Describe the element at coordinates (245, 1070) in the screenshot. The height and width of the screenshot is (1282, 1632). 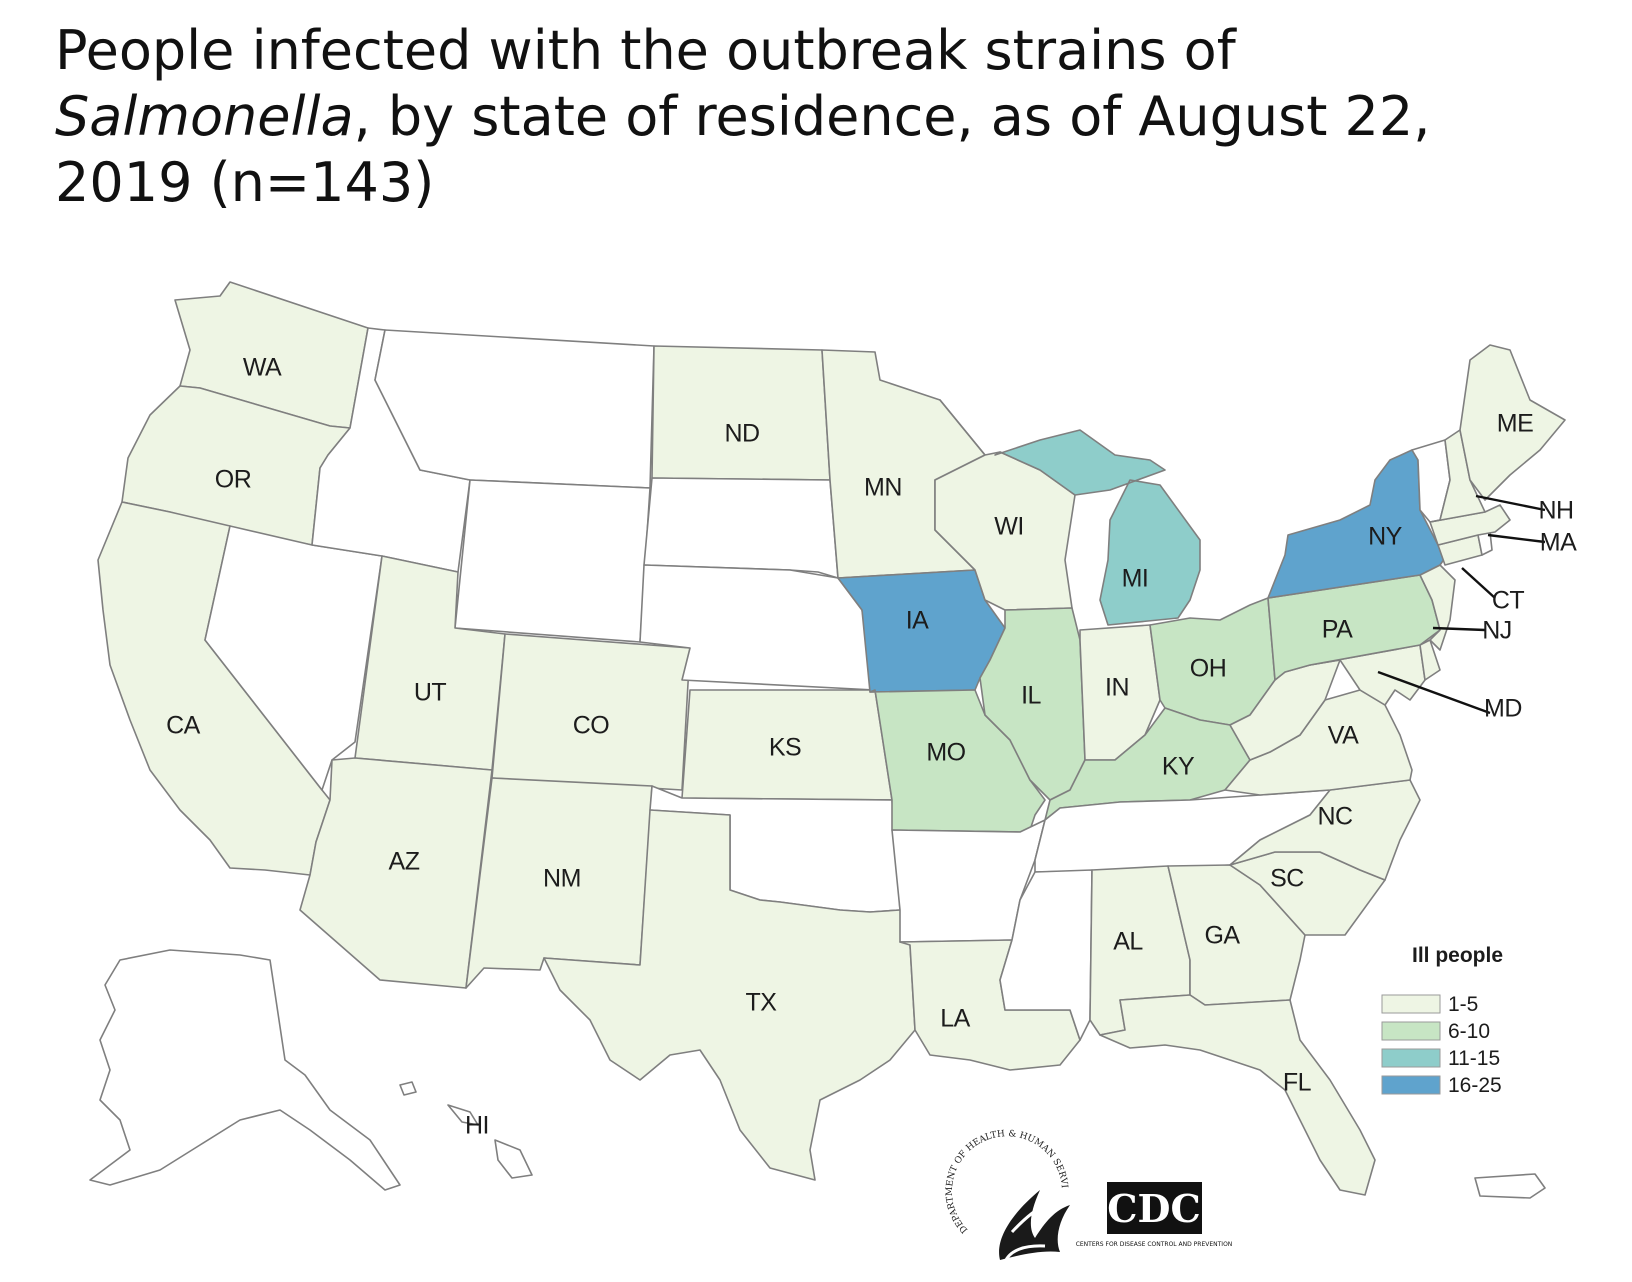
I see `state-AK` at that location.